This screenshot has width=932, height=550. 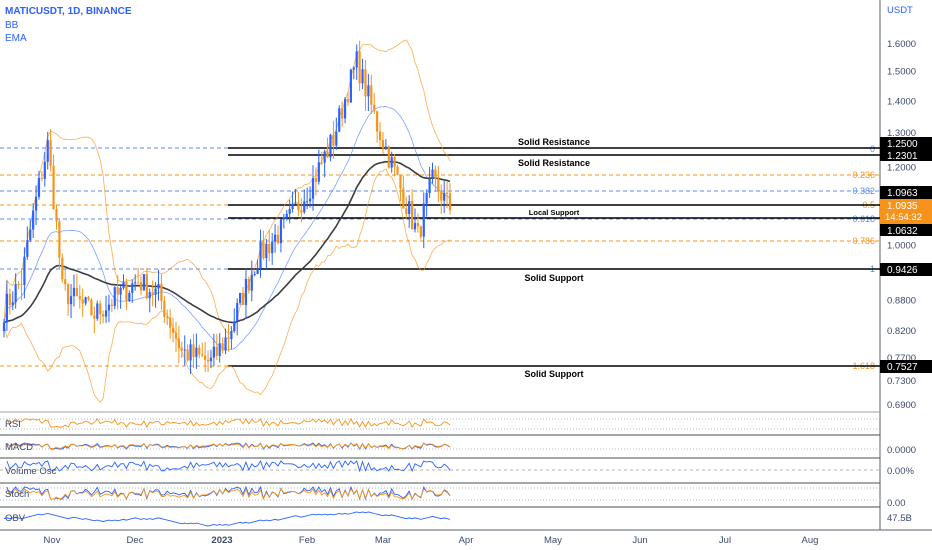 I want to click on time-axis: Nov Dec 2023 Feb Mar Apr May Jun Jul Aug, so click(x=431, y=540).